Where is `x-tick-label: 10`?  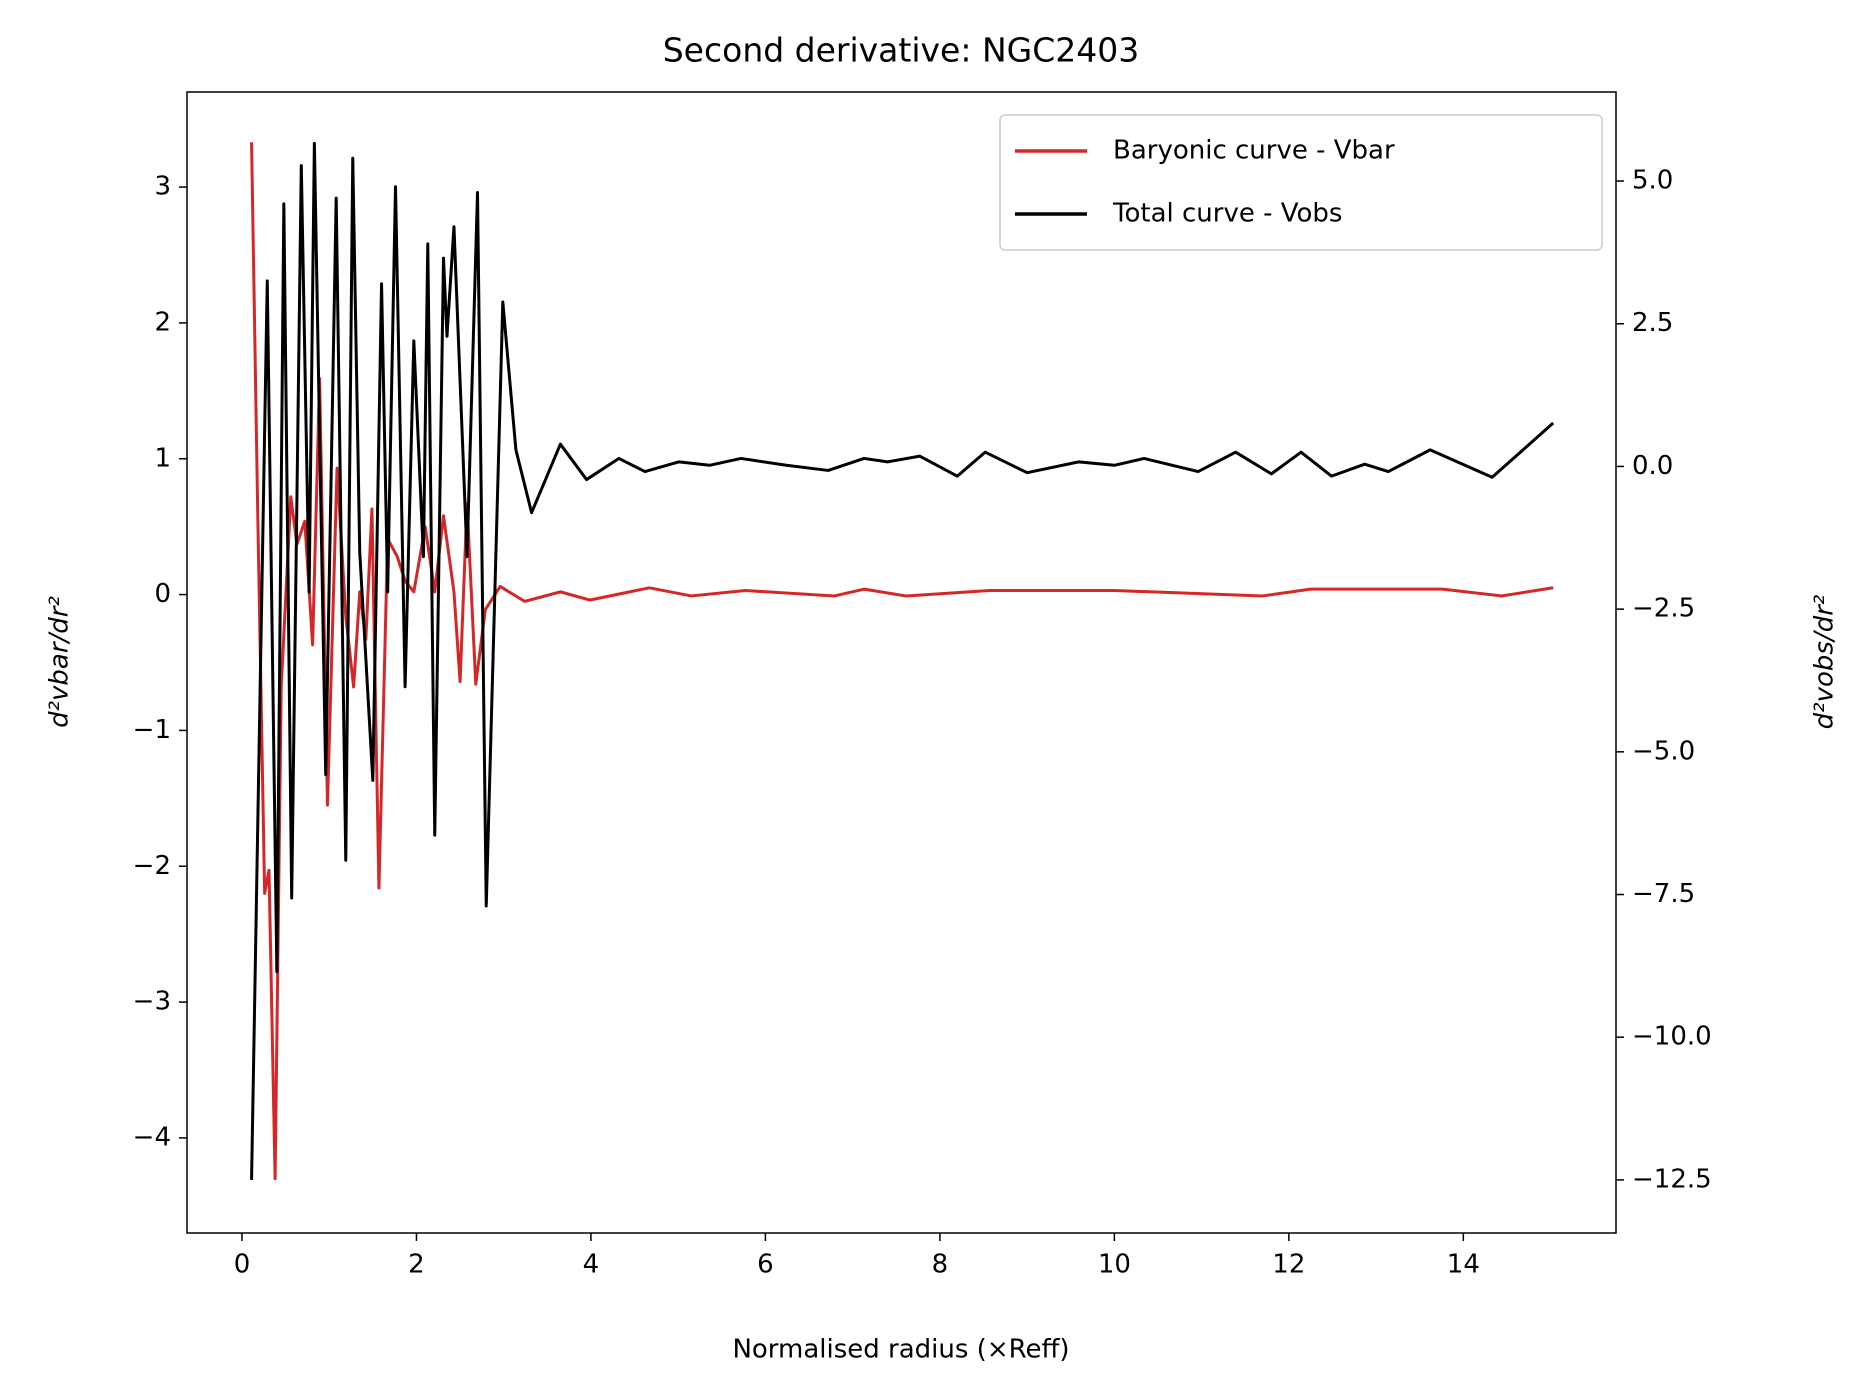 x-tick-label: 10 is located at coordinates (1114, 1265).